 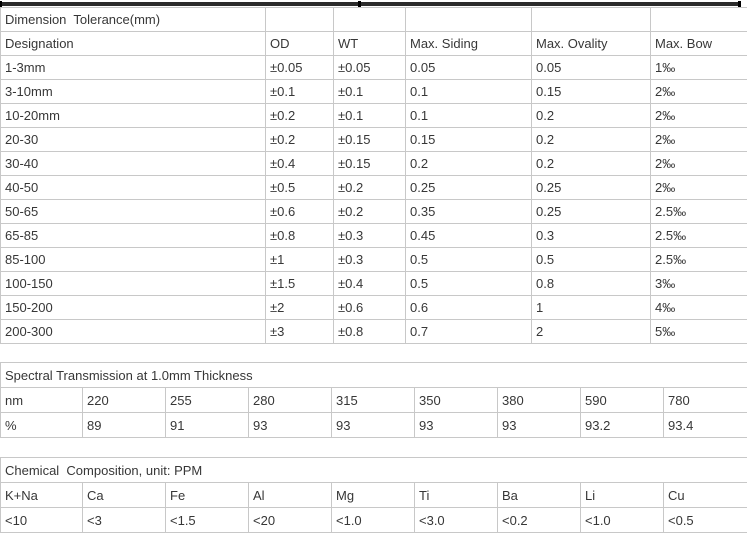 What do you see at coordinates (41, 425) in the screenshot?
I see `table-cell: %` at bounding box center [41, 425].